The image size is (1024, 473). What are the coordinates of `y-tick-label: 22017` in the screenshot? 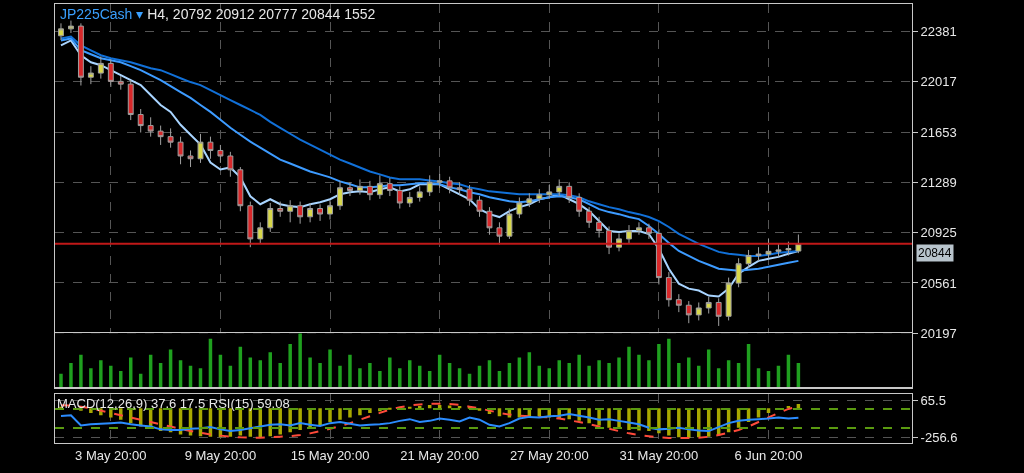 It's located at (938, 82).